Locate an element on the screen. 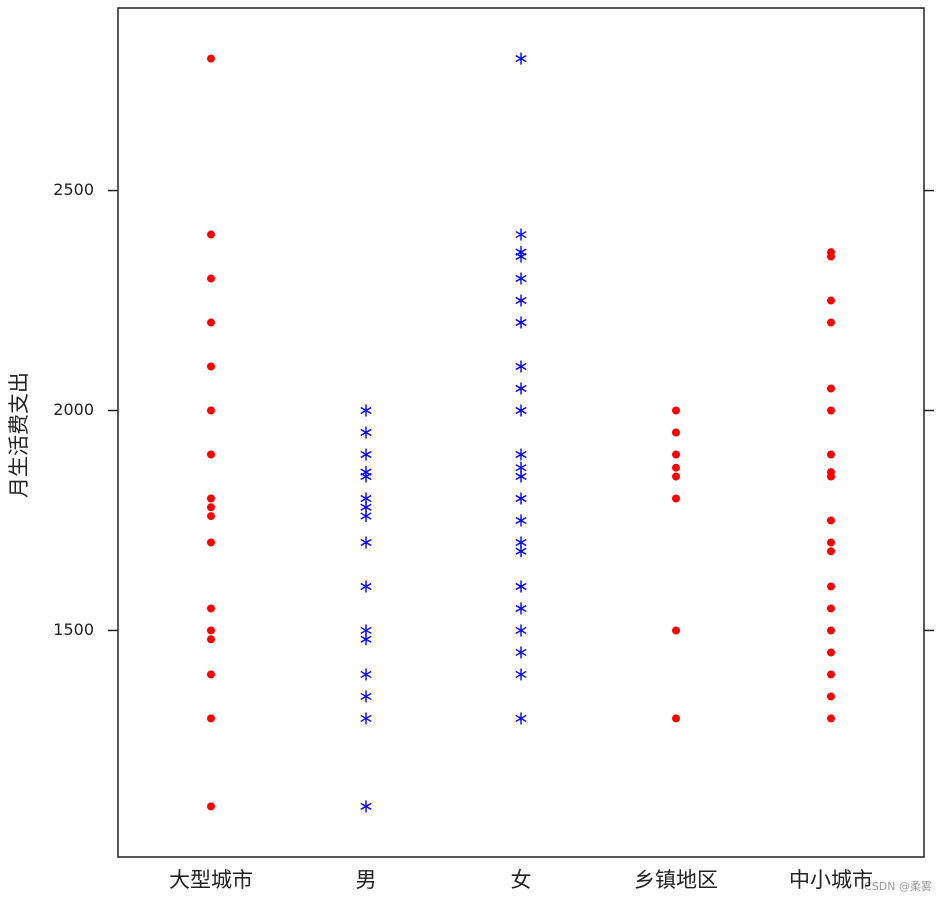 This screenshot has height=901, width=944. x-tick-label: 男 is located at coordinates (366, 880).